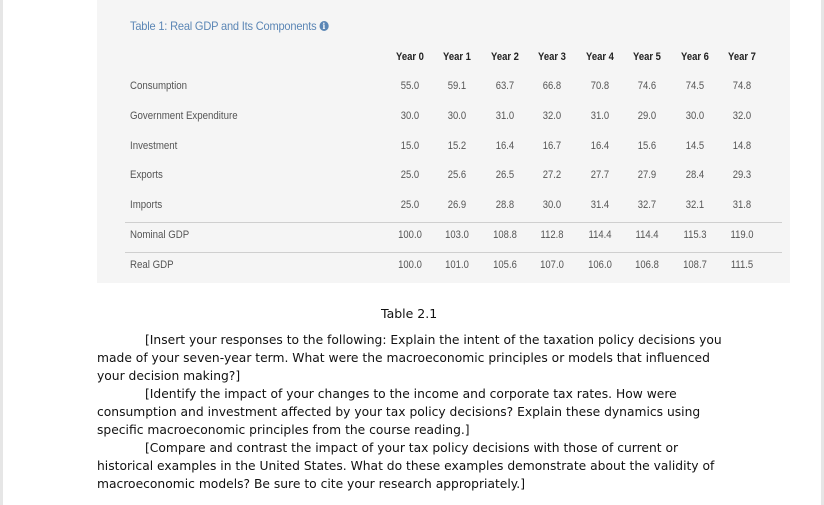 This screenshot has height=505, width=824. I want to click on column-header: Year 1, so click(457, 57).